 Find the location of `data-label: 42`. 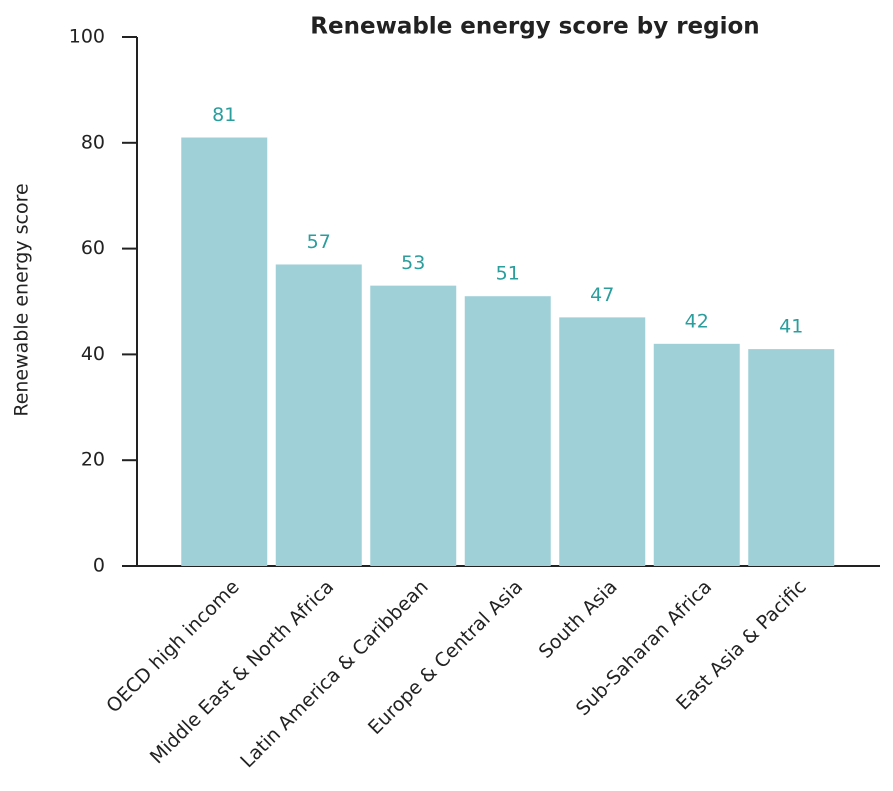

data-label: 42 is located at coordinates (697, 321).